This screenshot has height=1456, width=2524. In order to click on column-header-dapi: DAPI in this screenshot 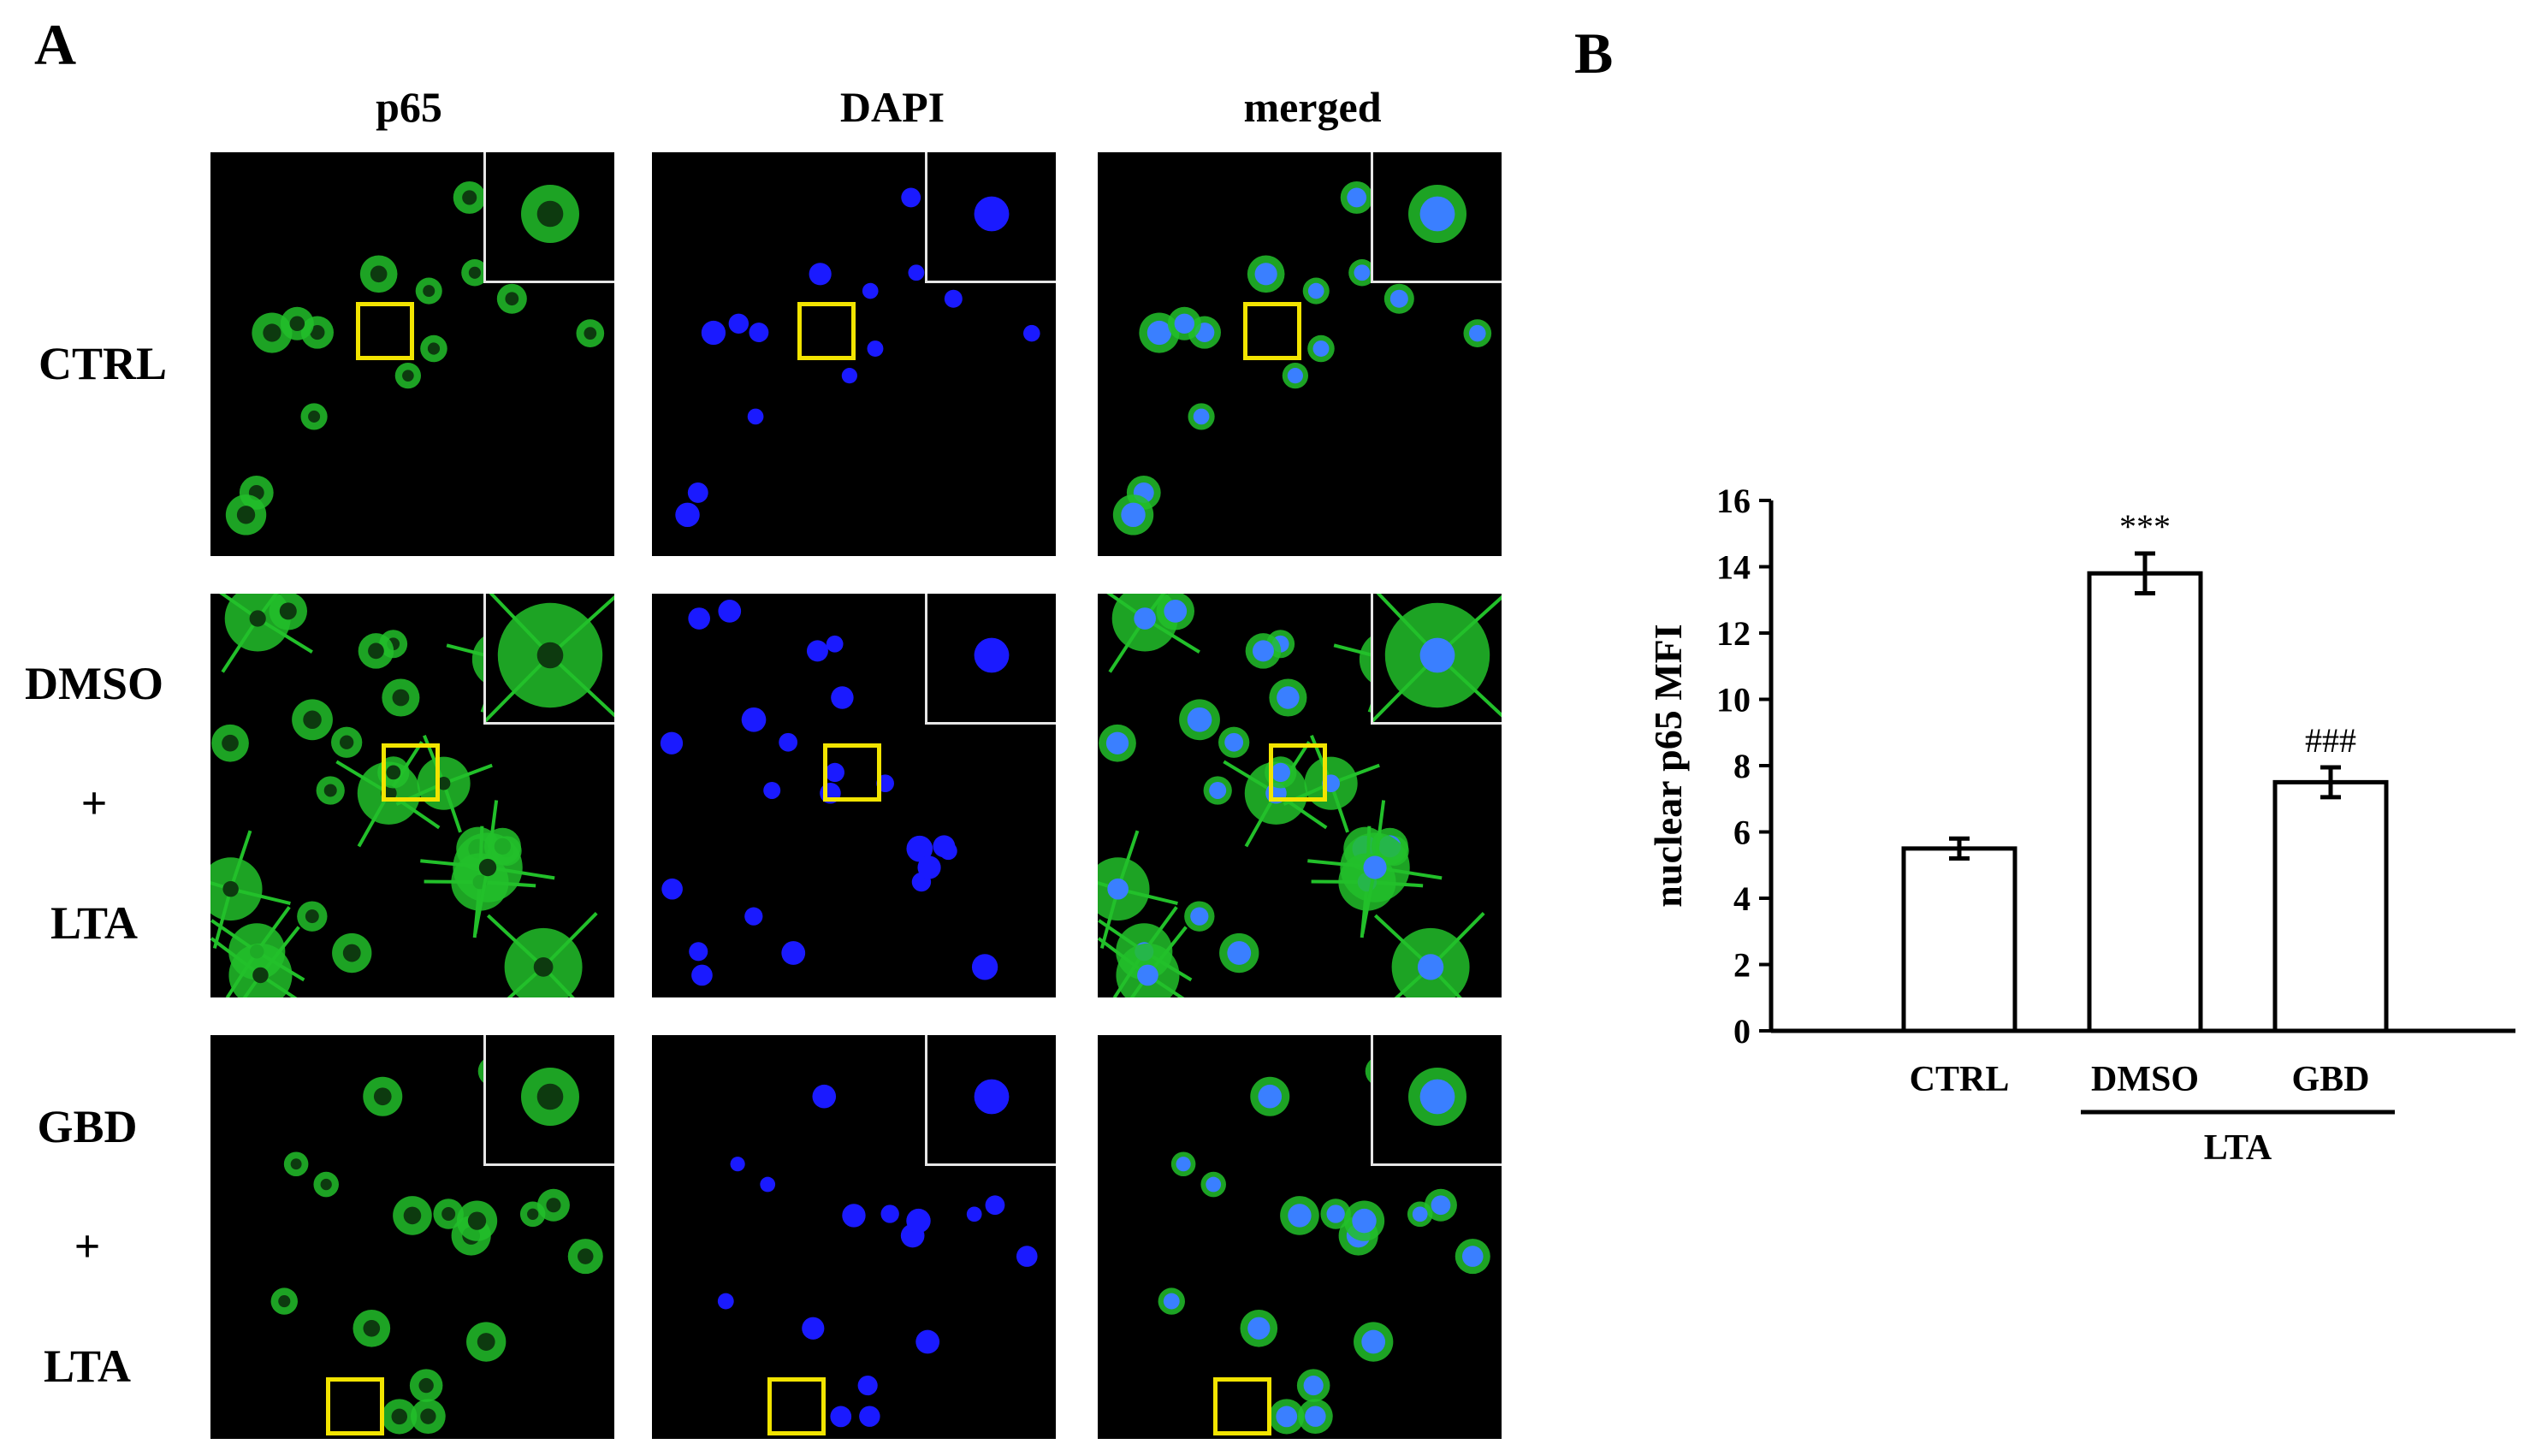, I will do `click(892, 107)`.